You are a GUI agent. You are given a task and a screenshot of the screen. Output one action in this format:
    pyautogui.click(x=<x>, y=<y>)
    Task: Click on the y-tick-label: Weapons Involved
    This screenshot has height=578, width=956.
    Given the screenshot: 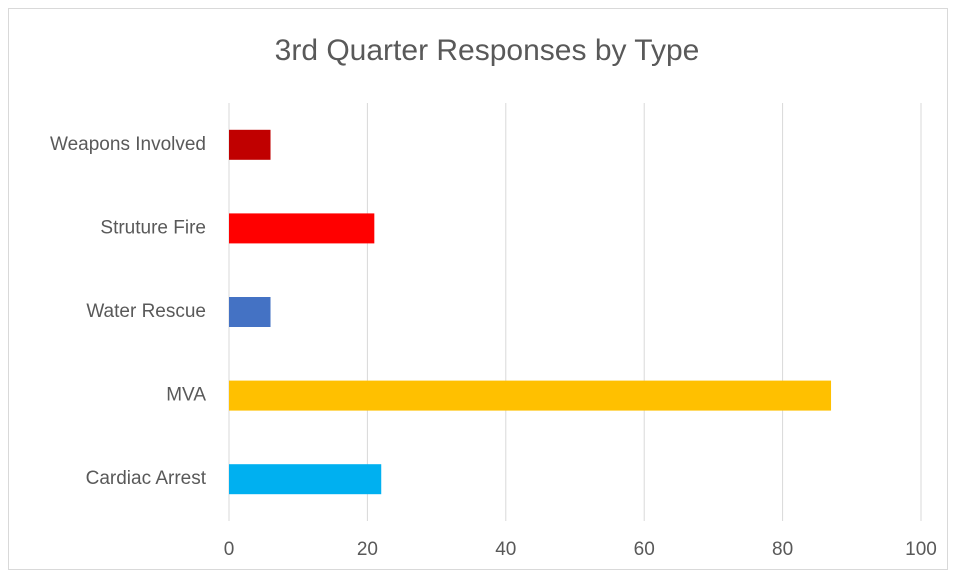 What is the action you would take?
    pyautogui.click(x=128, y=144)
    